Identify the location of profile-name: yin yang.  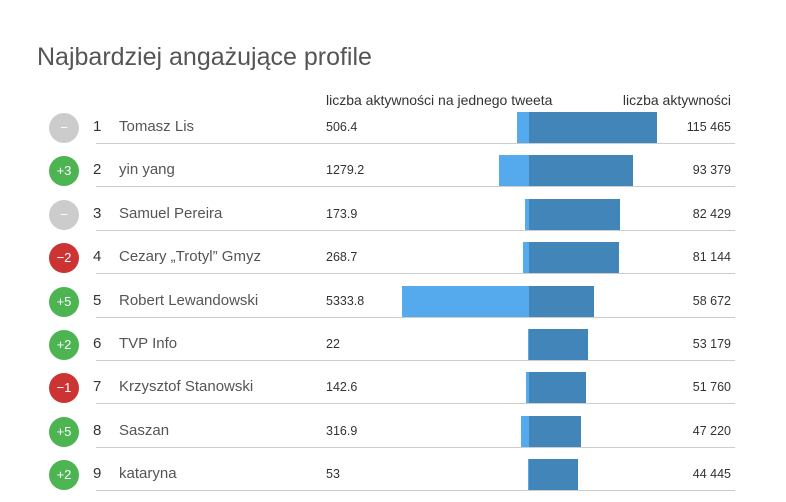
(147, 170).